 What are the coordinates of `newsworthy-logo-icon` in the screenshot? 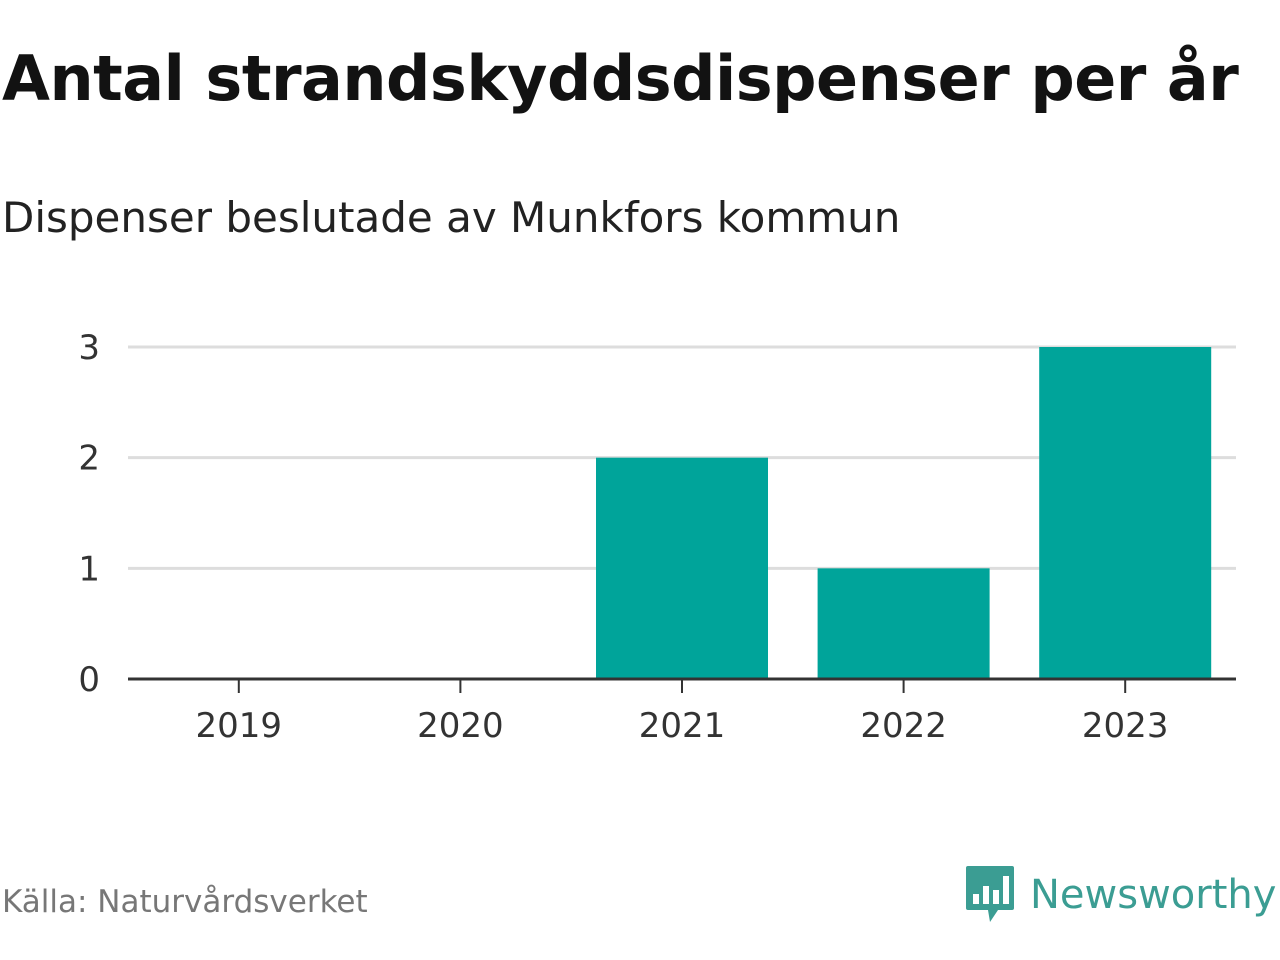 It's located at (990, 894).